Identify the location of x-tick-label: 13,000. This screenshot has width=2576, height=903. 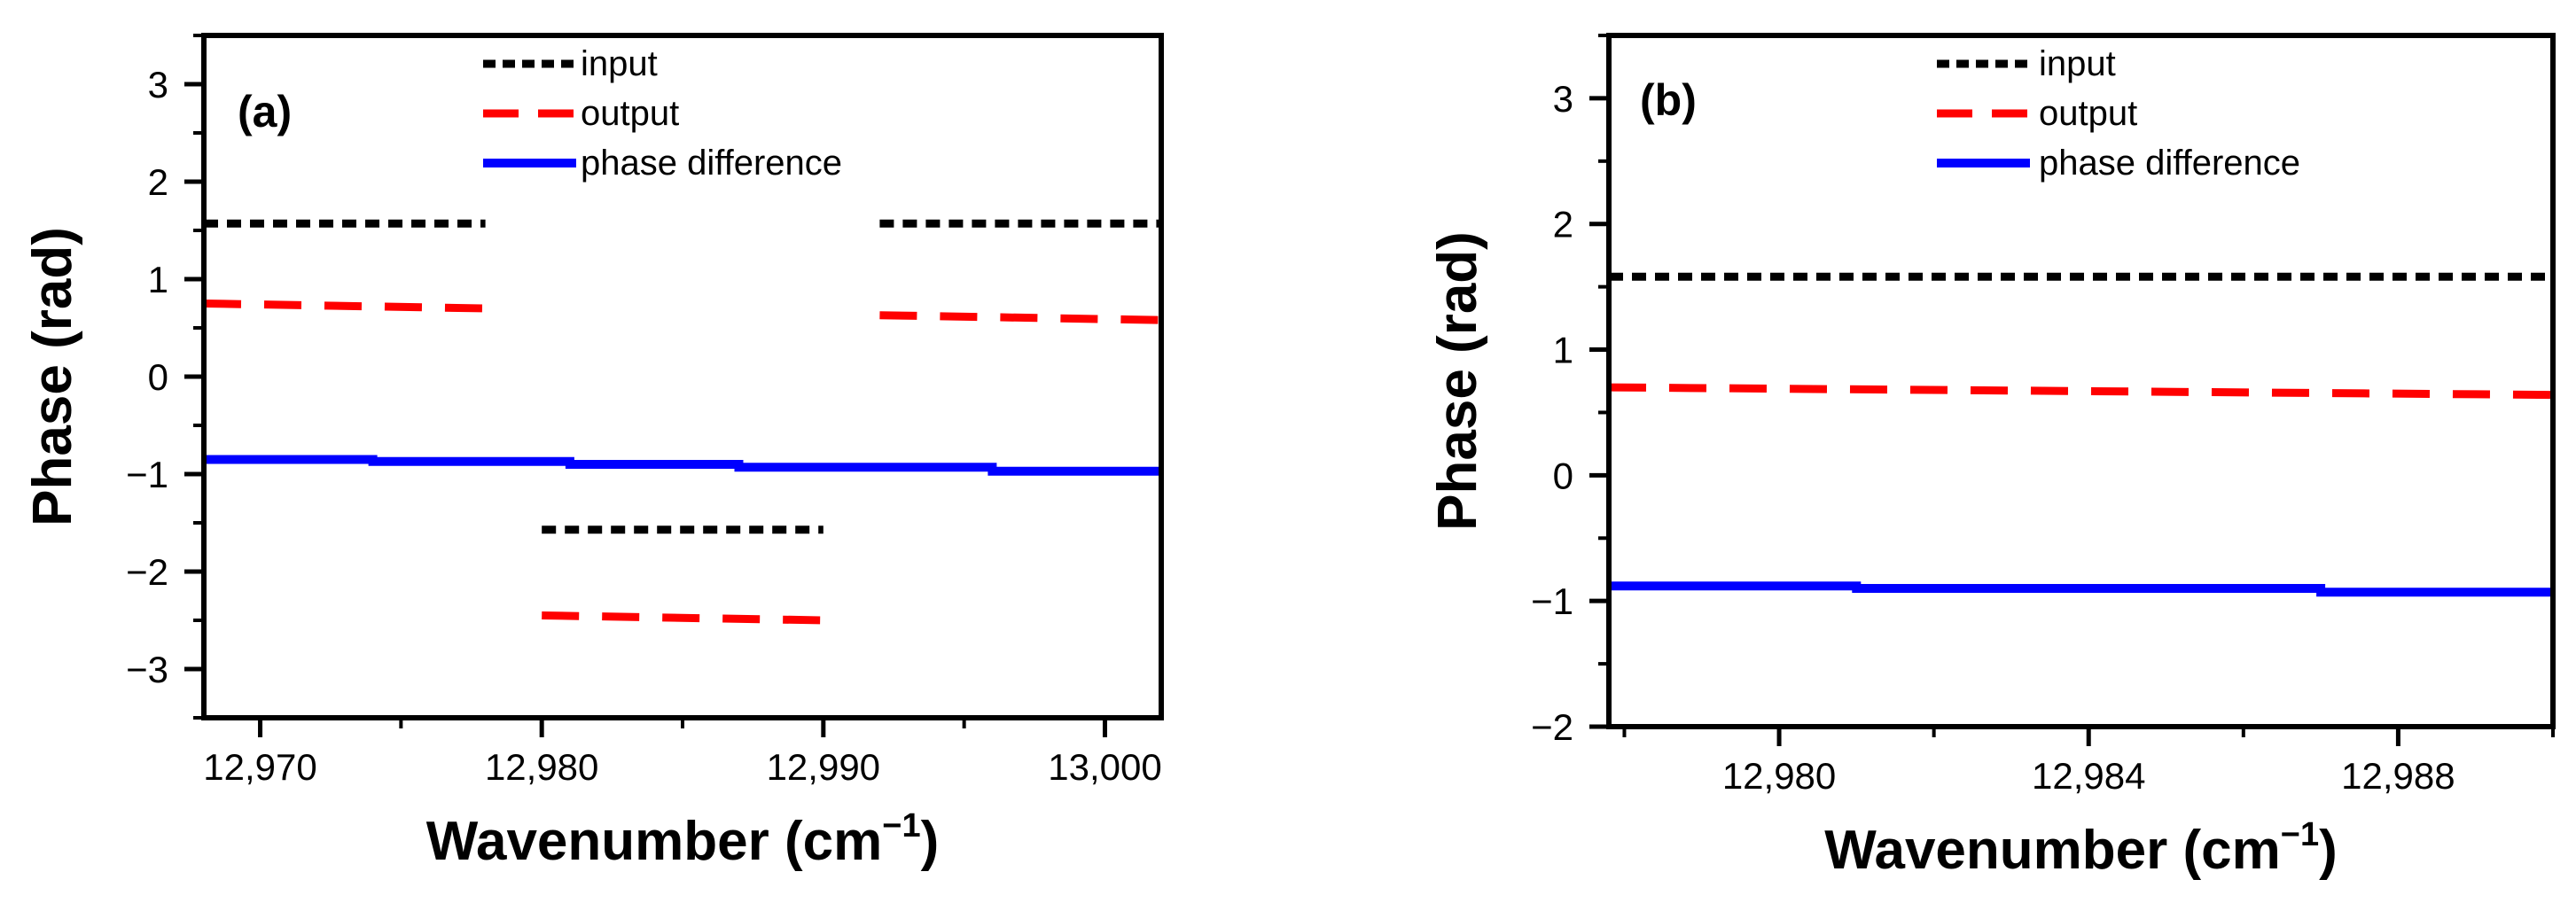
(1104, 767).